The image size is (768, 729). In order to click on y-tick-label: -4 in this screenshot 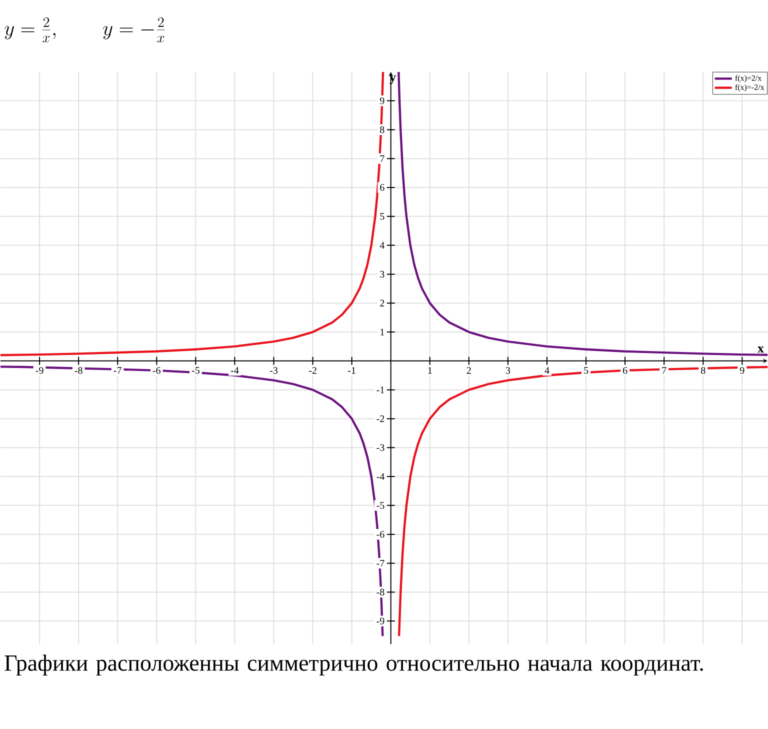, I will do `click(380, 476)`.